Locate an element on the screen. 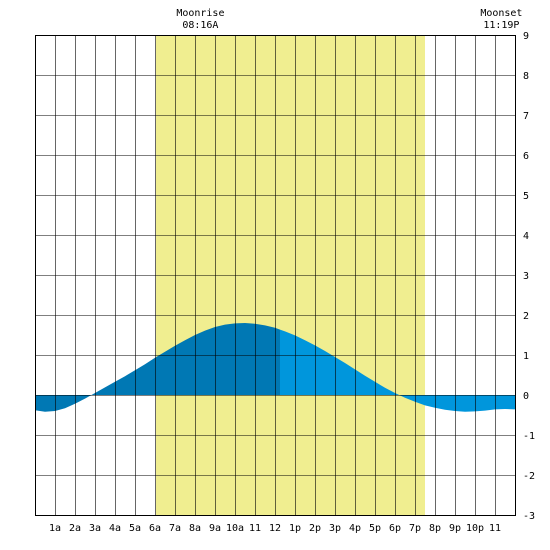  x-tick-label: 12 is located at coordinates (275, 528).